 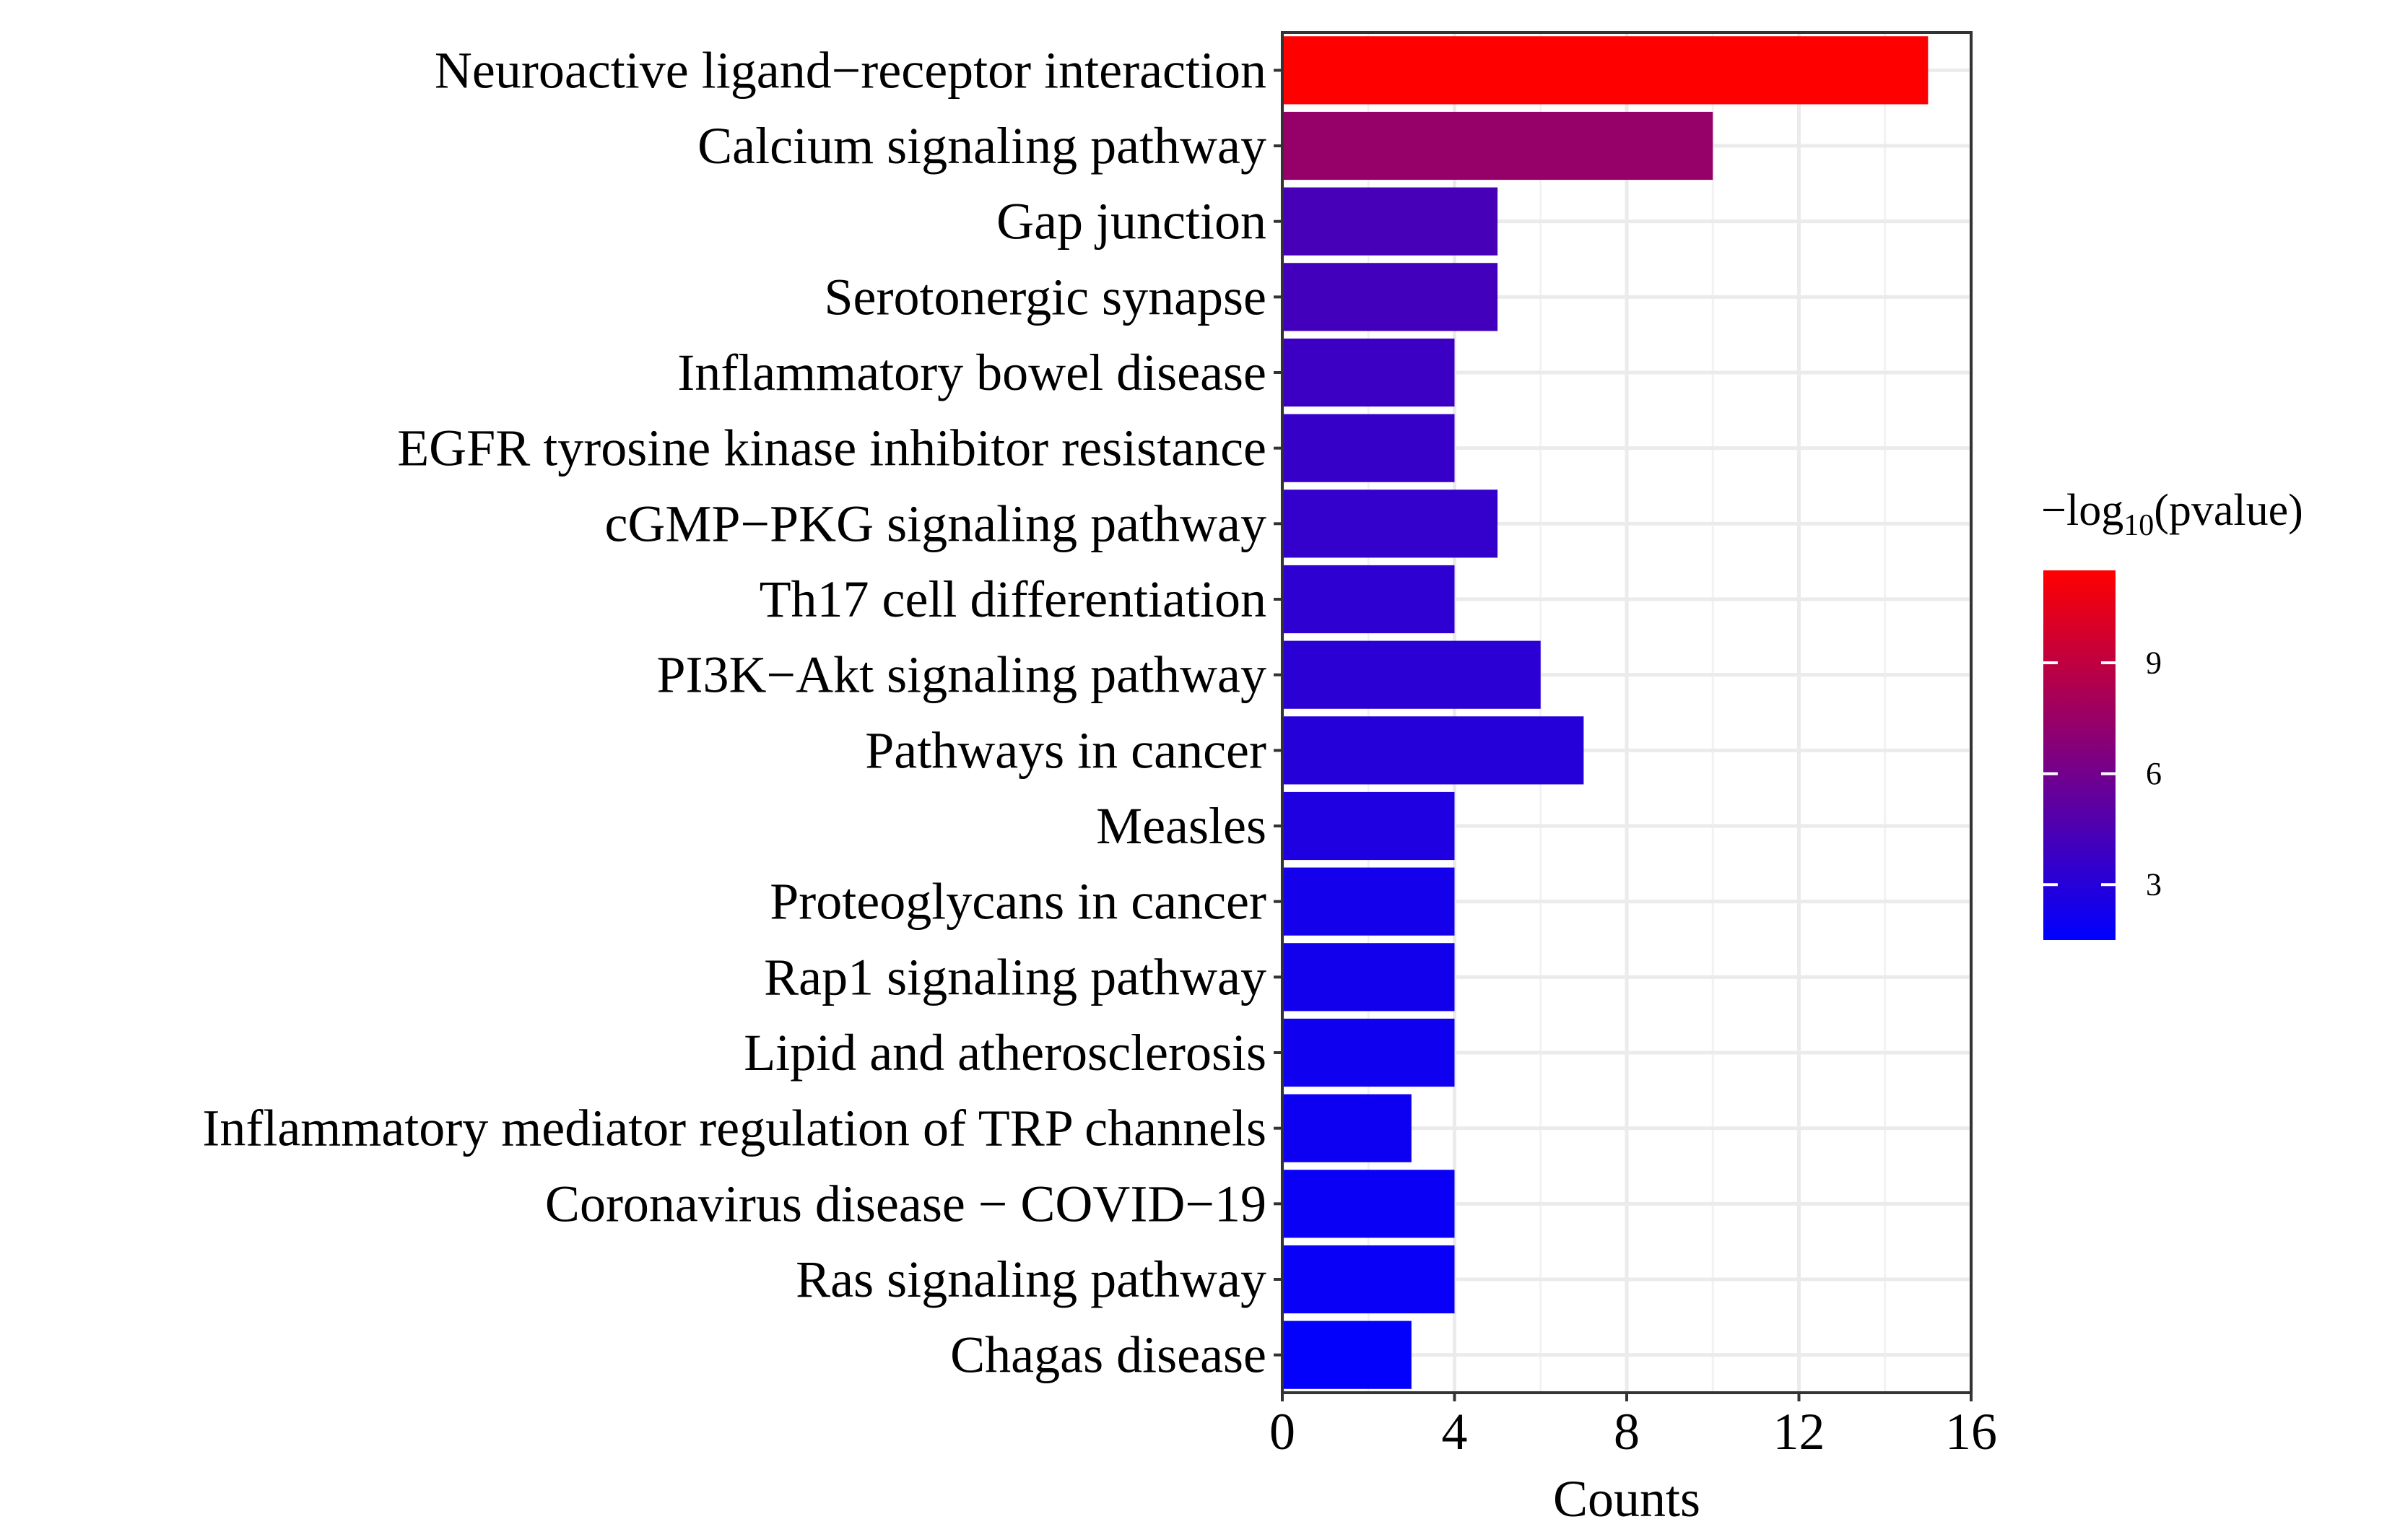 I want to click on legend-ticks: 3 6 9, so click(x=2102, y=773).